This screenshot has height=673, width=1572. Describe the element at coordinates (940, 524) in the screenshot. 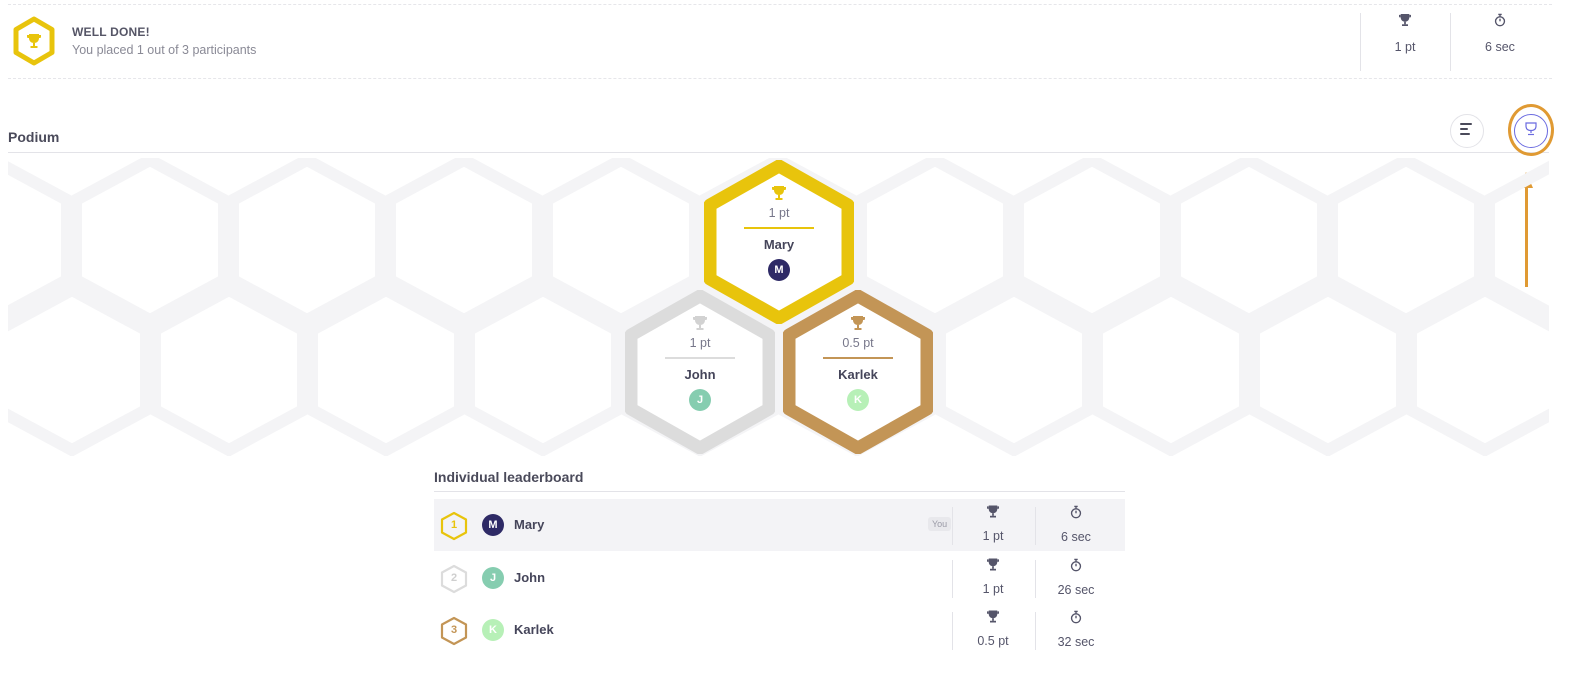

I see `you-badge: You` at that location.